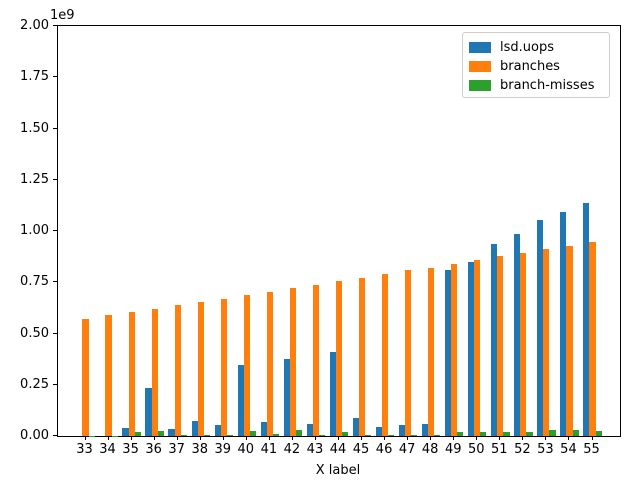 The height and width of the screenshot is (489, 630). I want to click on x-tick-label-39: 39, so click(223, 449).